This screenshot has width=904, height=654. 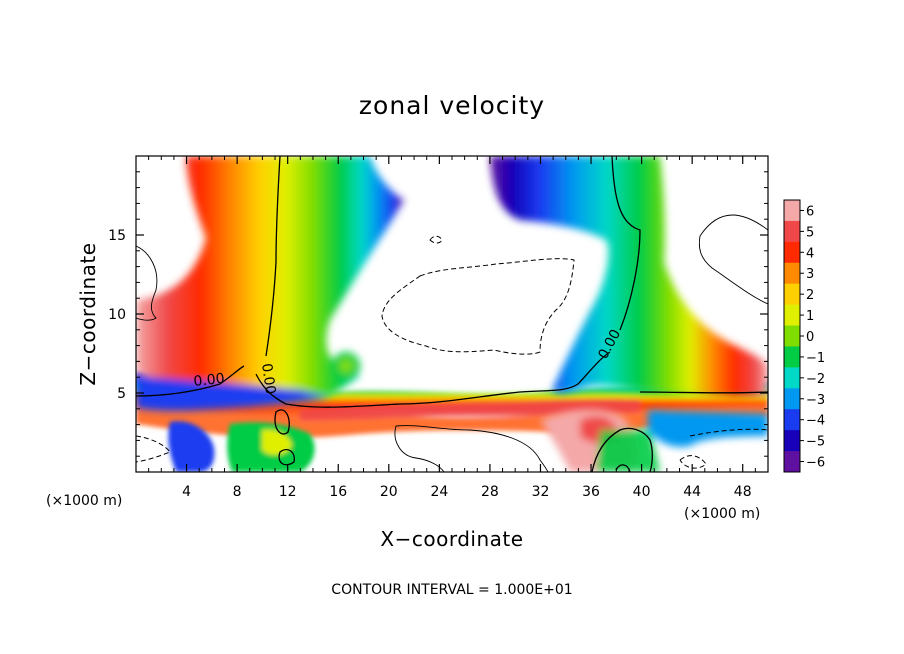 What do you see at coordinates (815, 442) in the screenshot?
I see `colorbar-tick-label: −5` at bounding box center [815, 442].